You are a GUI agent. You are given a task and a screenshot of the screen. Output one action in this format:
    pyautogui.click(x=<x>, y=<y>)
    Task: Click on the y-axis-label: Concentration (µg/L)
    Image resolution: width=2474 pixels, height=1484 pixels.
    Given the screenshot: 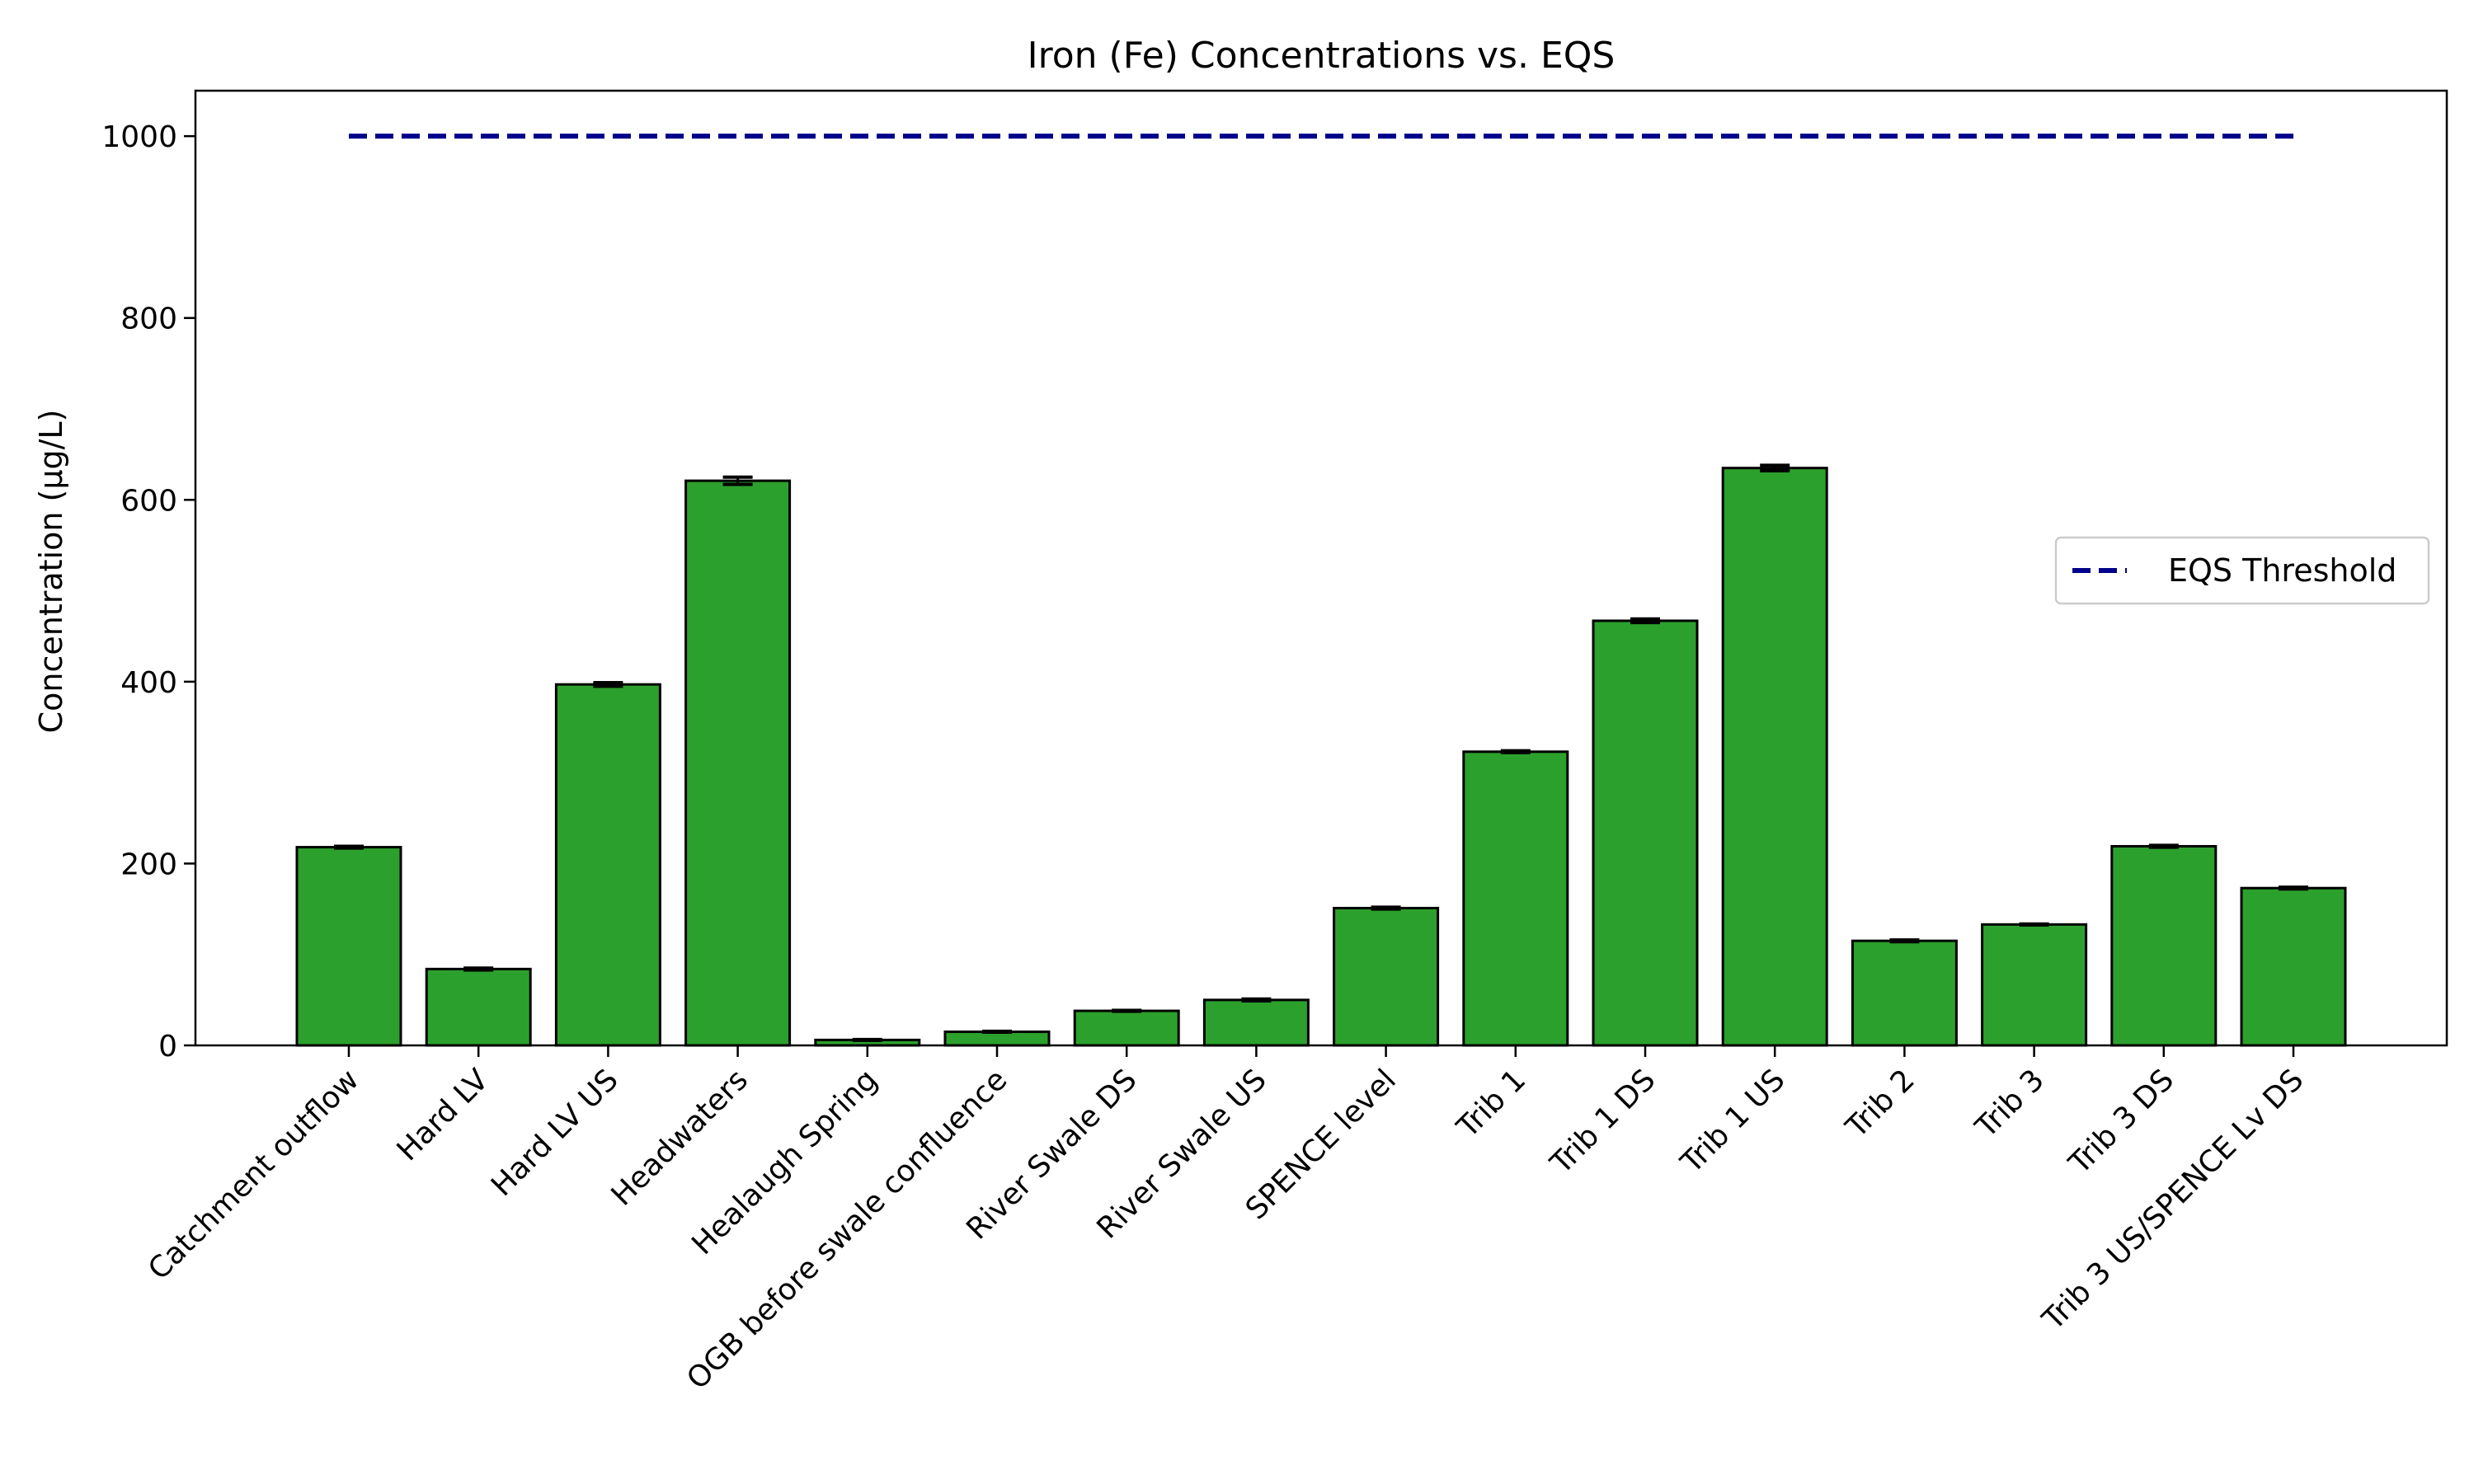 What is the action you would take?
    pyautogui.click(x=51, y=572)
    